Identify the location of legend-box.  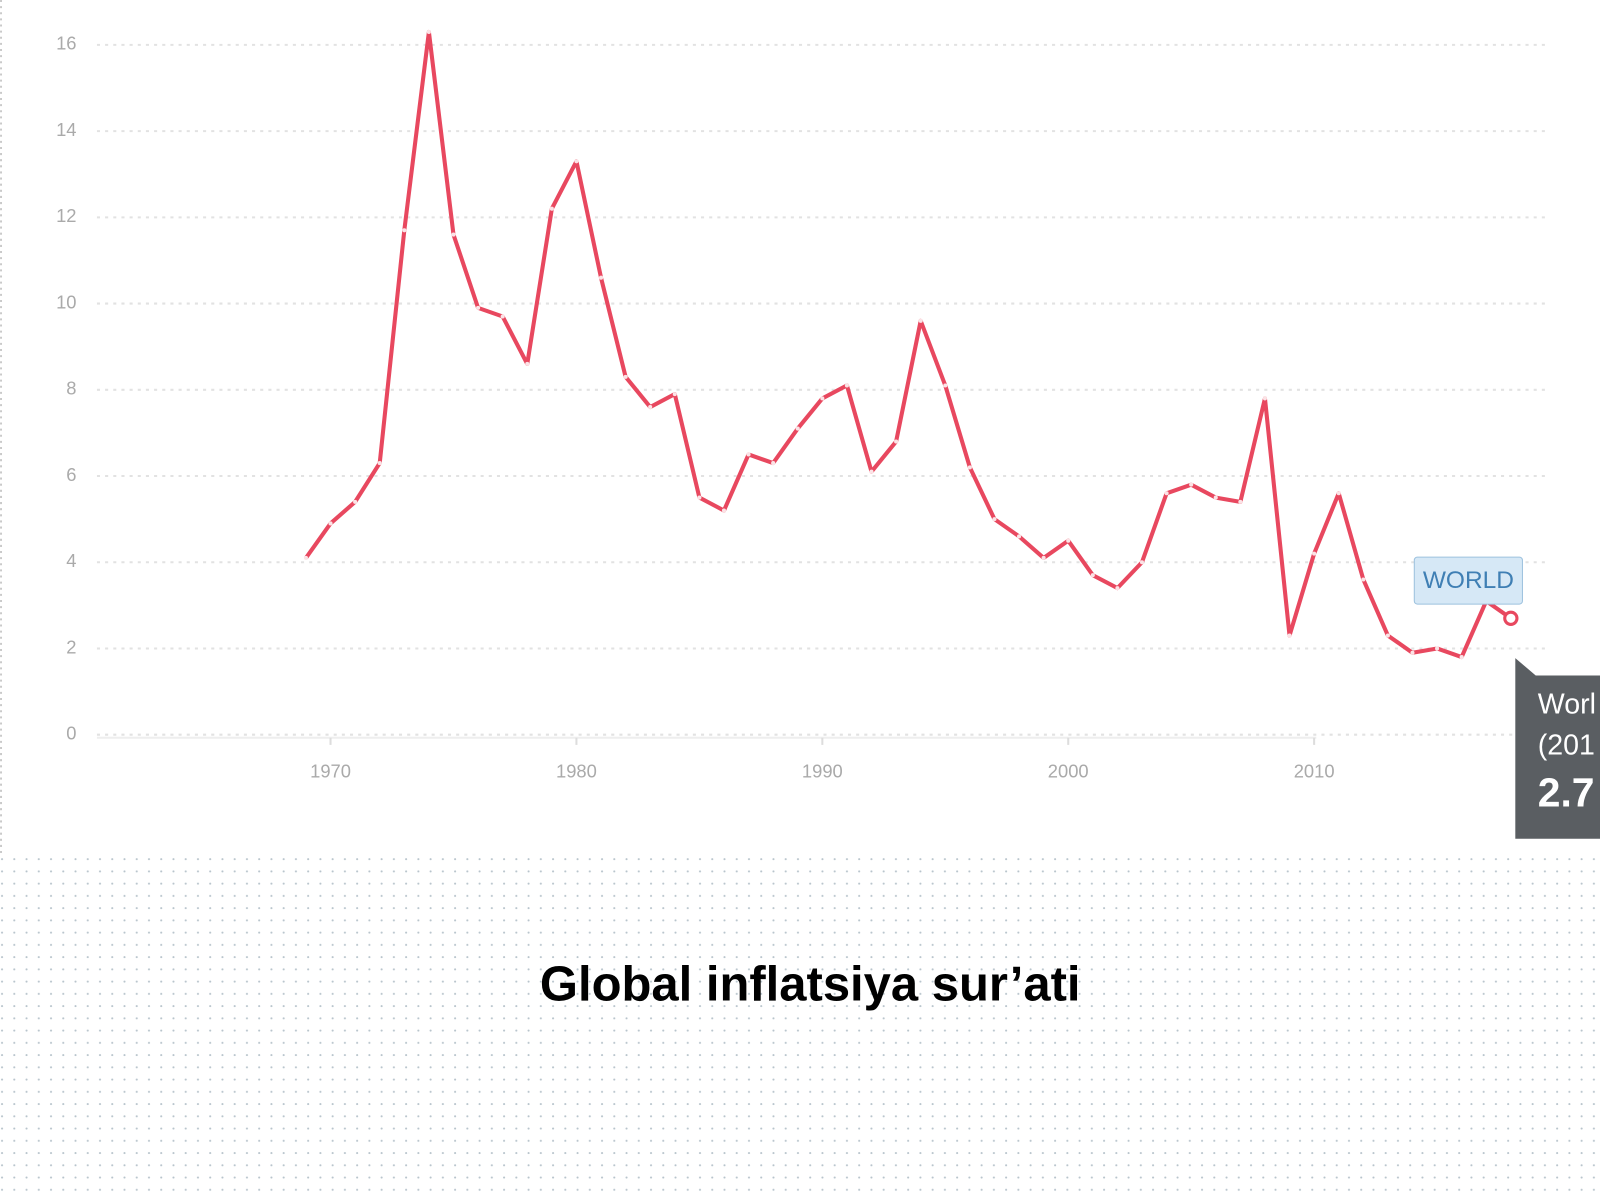
(1468, 580).